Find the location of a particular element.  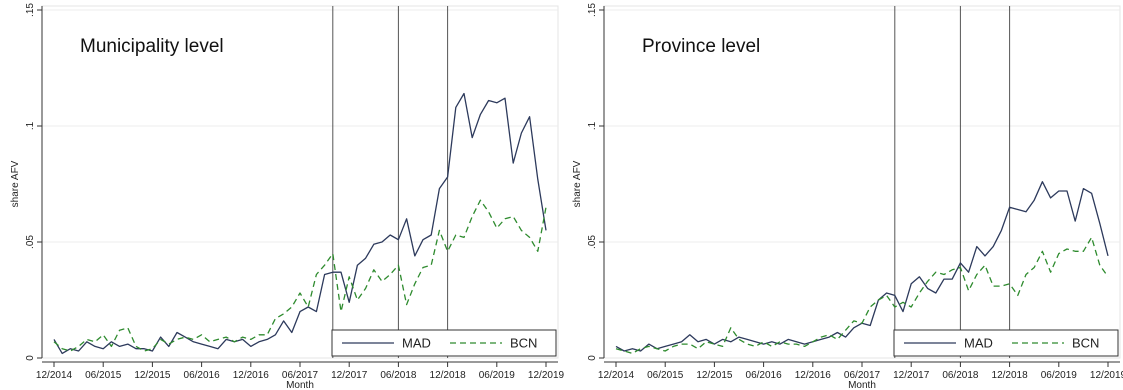

series-line-bcn is located at coordinates (862, 295).